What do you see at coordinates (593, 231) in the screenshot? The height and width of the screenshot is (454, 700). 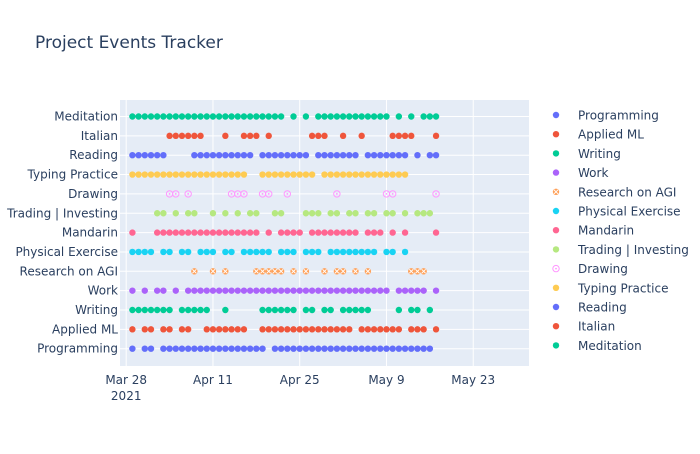 I see `legend-item: Mandarin` at bounding box center [593, 231].